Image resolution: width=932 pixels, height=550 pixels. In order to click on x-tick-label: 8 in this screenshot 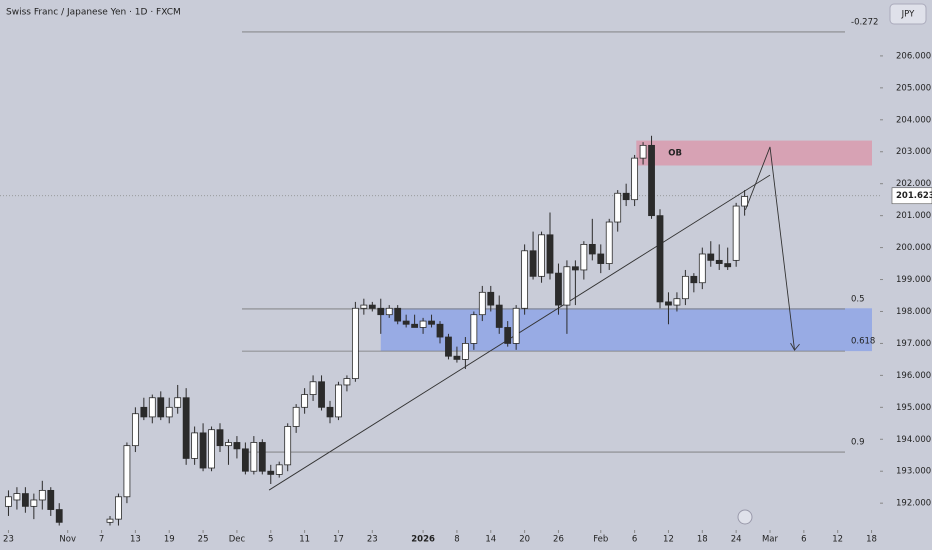, I will do `click(456, 540)`.